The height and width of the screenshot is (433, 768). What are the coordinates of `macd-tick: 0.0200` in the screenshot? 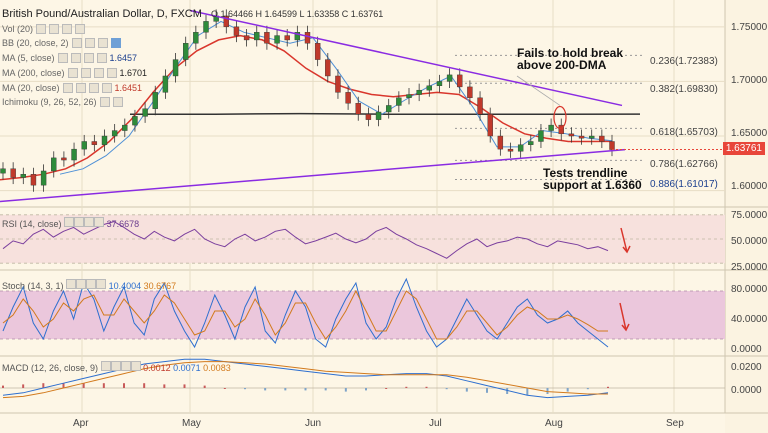 It's located at (746, 367).